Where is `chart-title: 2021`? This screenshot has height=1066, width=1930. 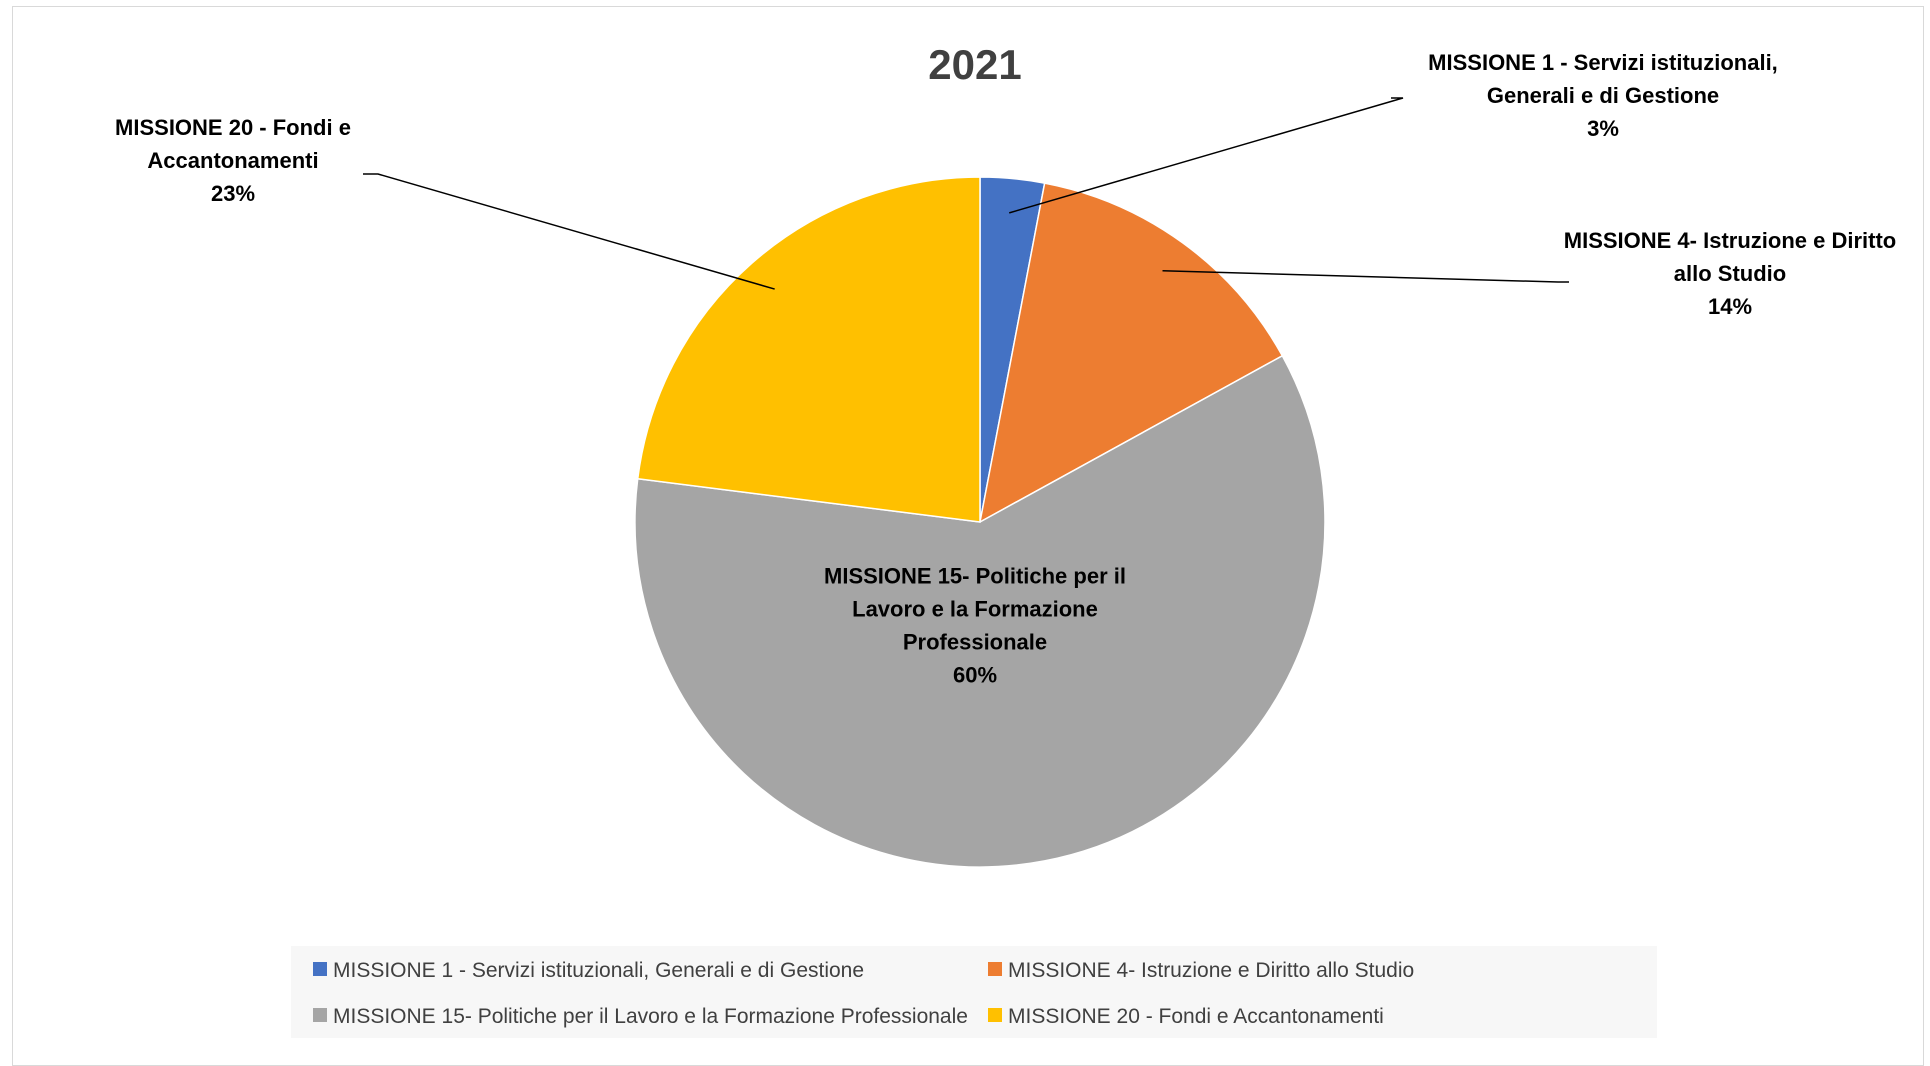
chart-title: 2021 is located at coordinates (974, 64).